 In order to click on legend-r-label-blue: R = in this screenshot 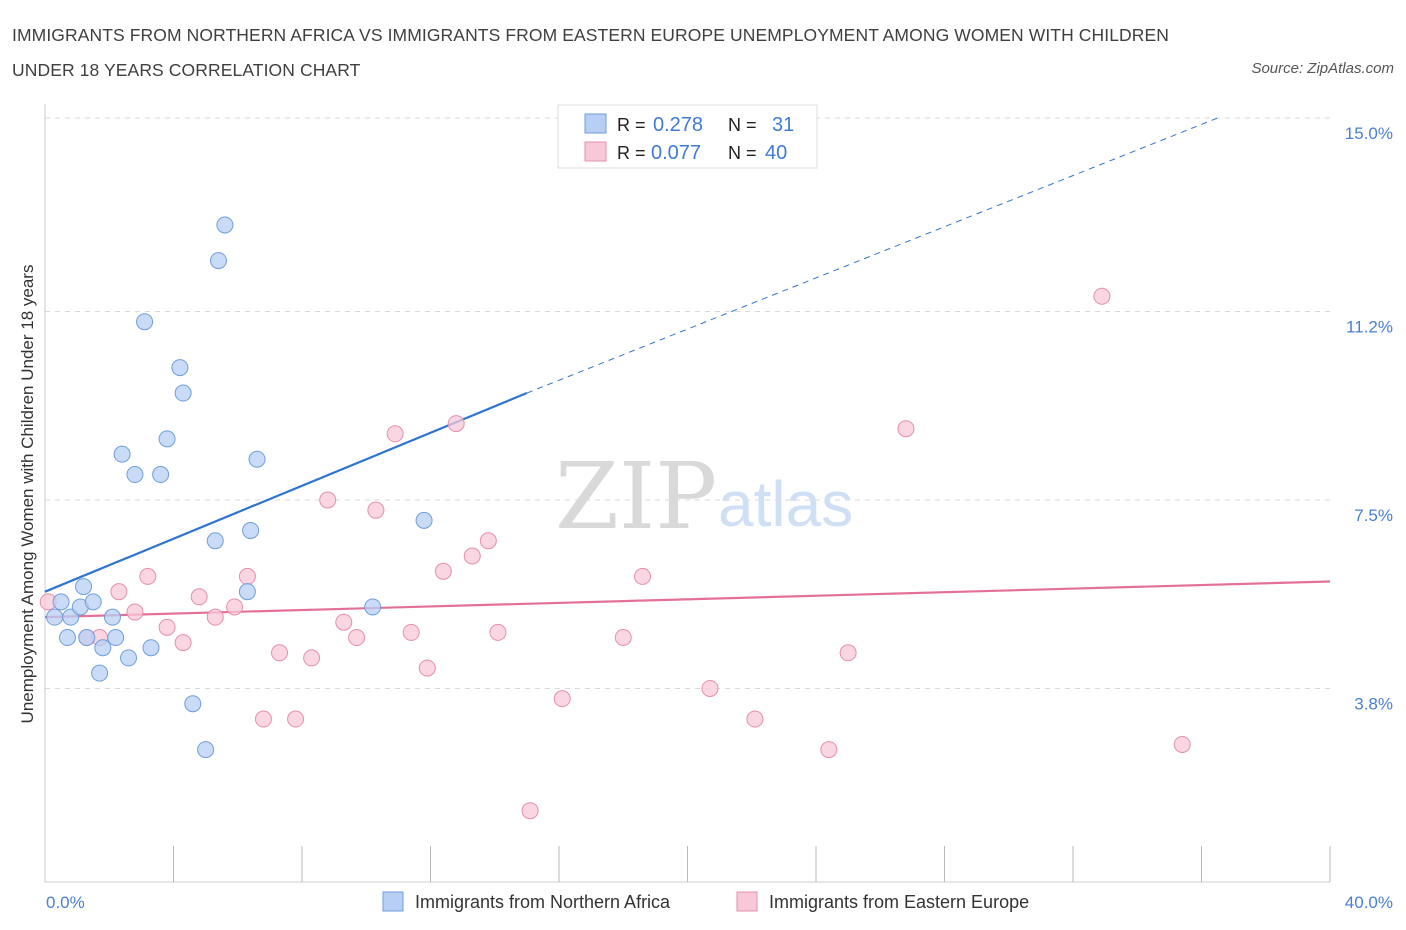, I will do `click(631, 125)`.